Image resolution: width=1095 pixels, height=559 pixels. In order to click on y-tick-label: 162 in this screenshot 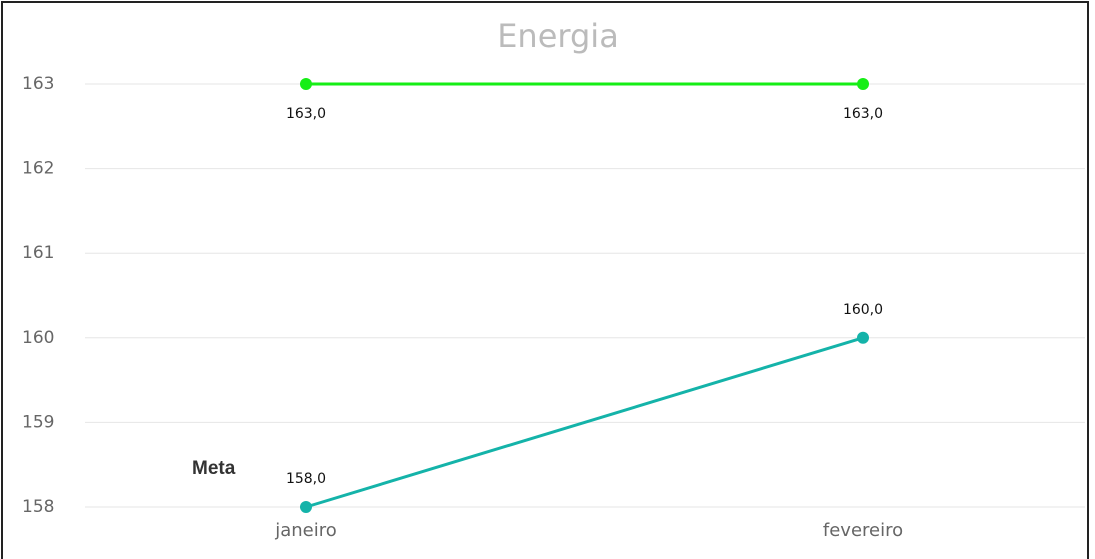, I will do `click(38, 169)`.